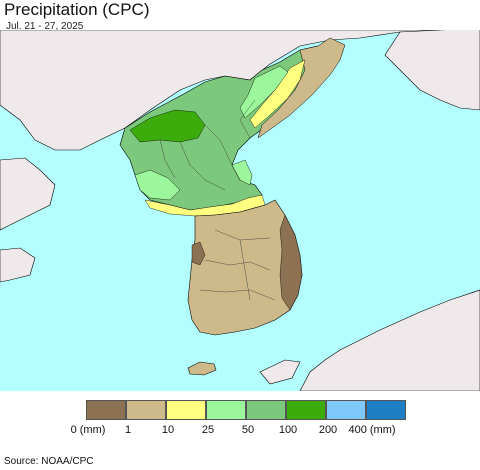  What do you see at coordinates (168, 430) in the screenshot?
I see `legend-label-2: 10` at bounding box center [168, 430].